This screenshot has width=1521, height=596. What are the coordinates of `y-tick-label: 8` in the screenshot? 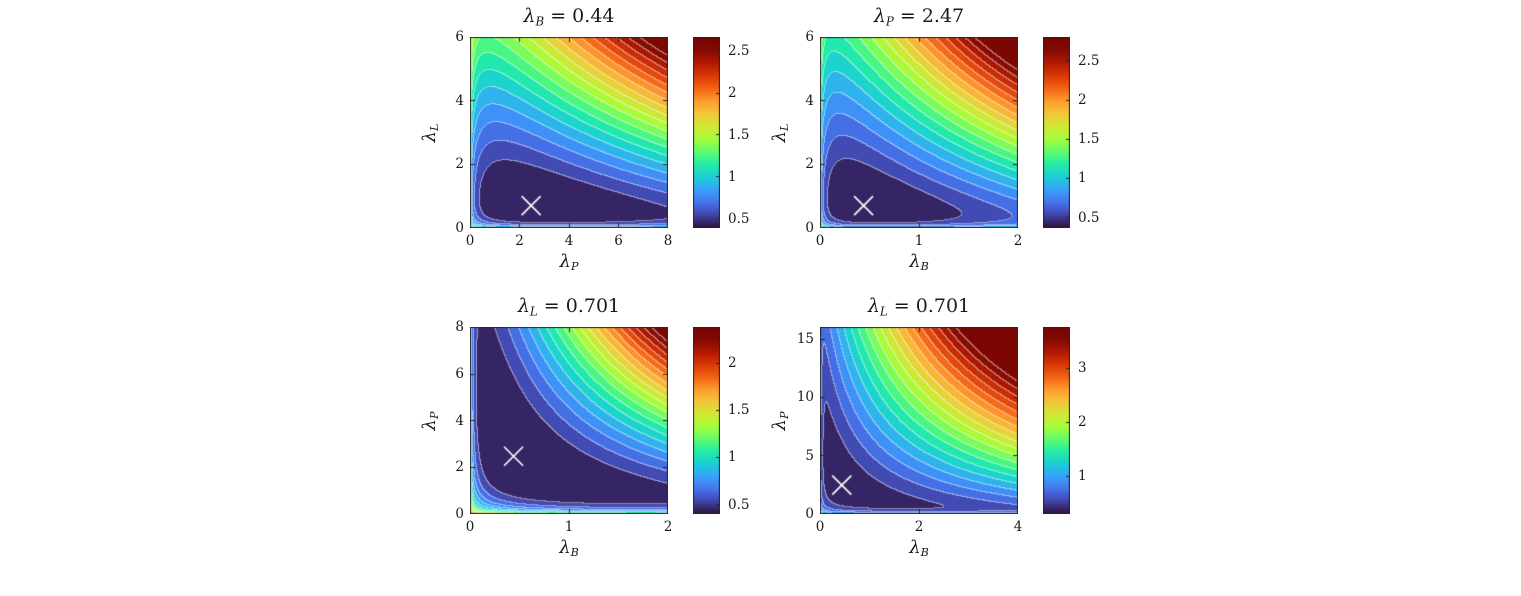 It's located at (459, 327).